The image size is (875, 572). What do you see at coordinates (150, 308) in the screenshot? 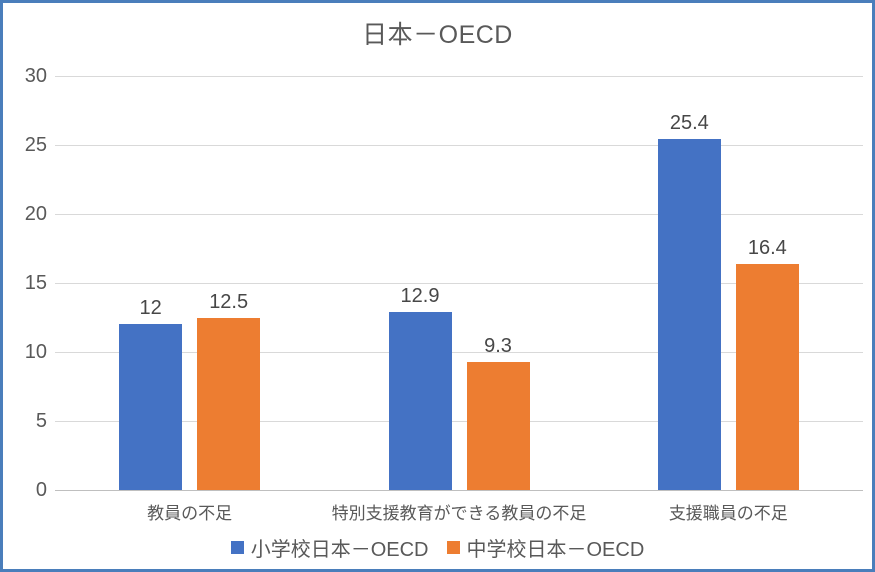
I see `bar-value-label: 12` at bounding box center [150, 308].